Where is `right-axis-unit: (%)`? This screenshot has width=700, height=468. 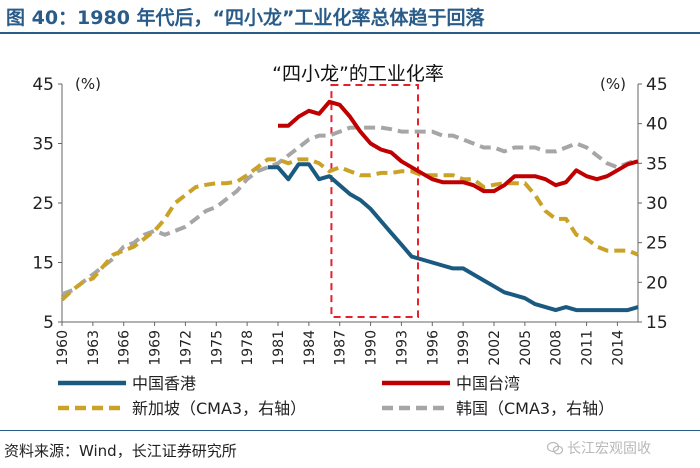
right-axis-unit: (%) is located at coordinates (613, 84).